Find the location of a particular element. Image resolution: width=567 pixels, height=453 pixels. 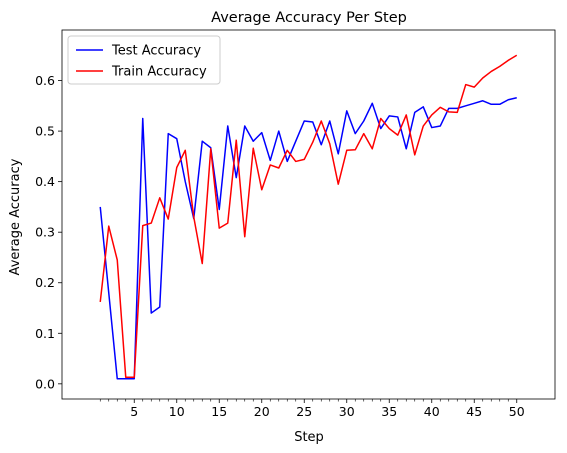

legend-label-test: Test Accuracy is located at coordinates (156, 51).